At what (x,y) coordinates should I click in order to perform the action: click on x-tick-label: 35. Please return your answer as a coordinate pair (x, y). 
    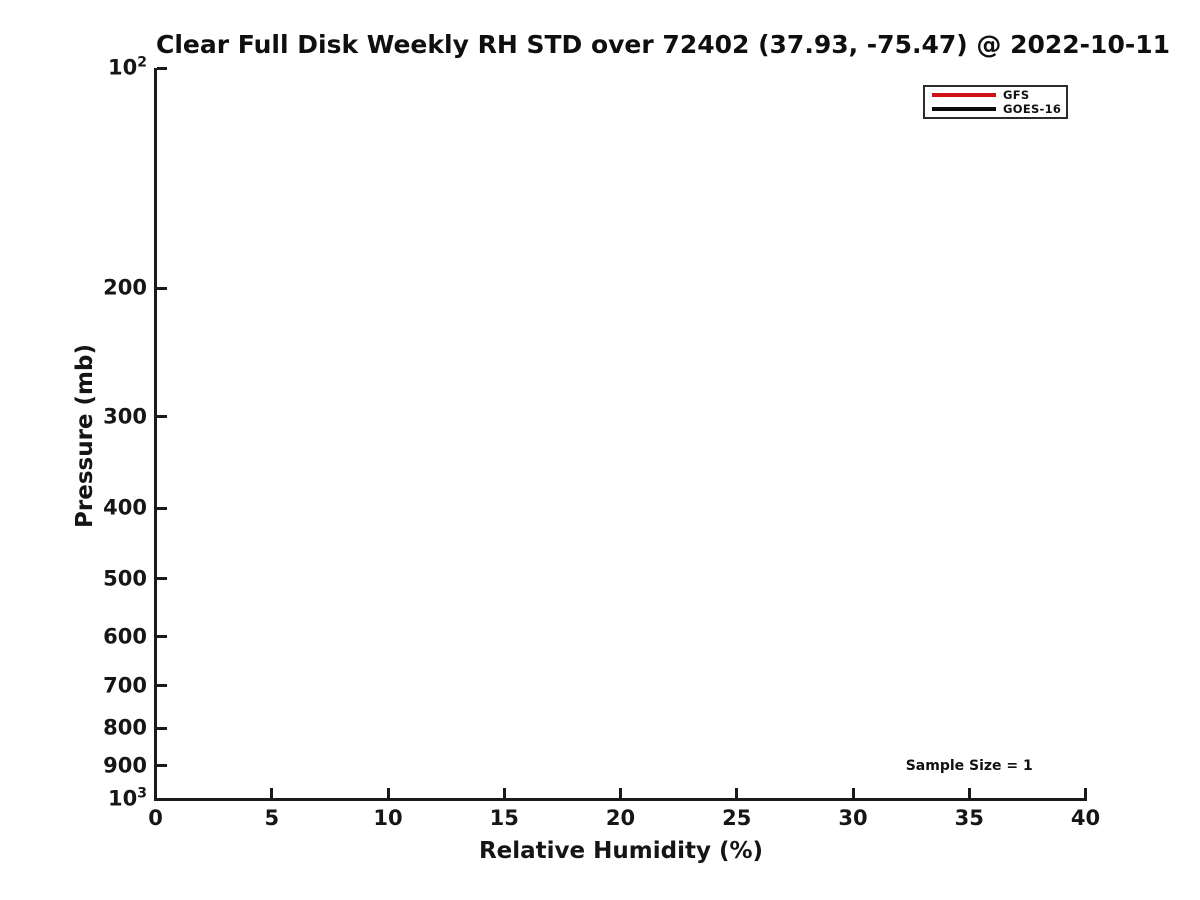
    Looking at the image, I should click on (969, 818).